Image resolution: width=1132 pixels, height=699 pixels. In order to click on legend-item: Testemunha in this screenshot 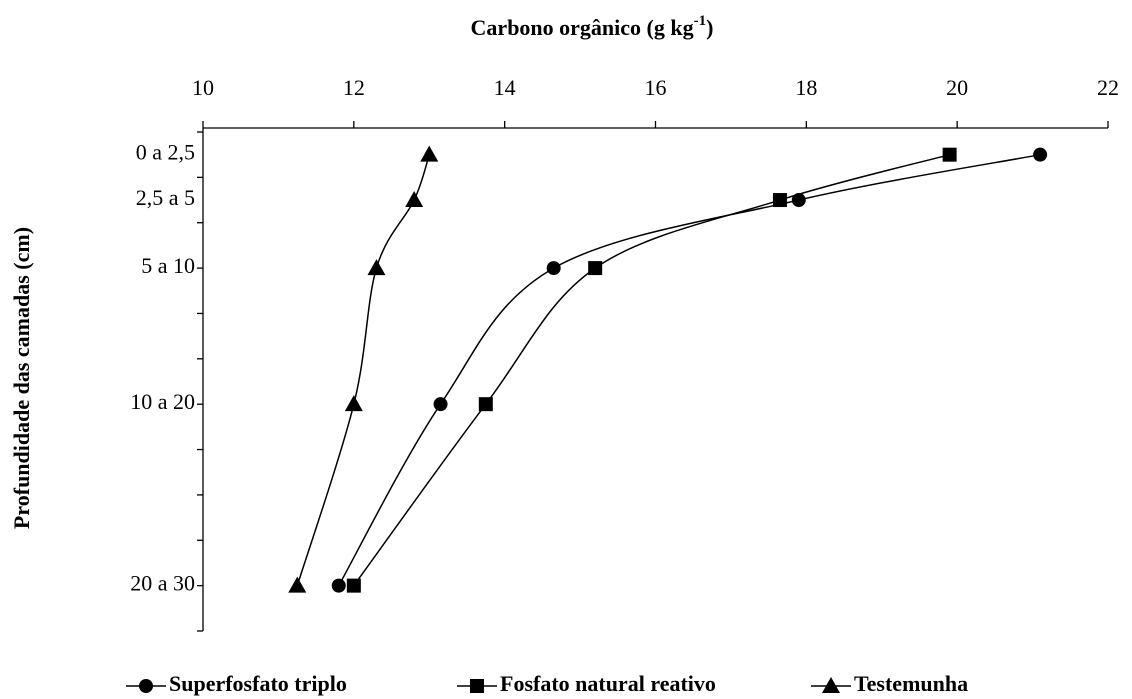, I will do `click(889, 683)`.